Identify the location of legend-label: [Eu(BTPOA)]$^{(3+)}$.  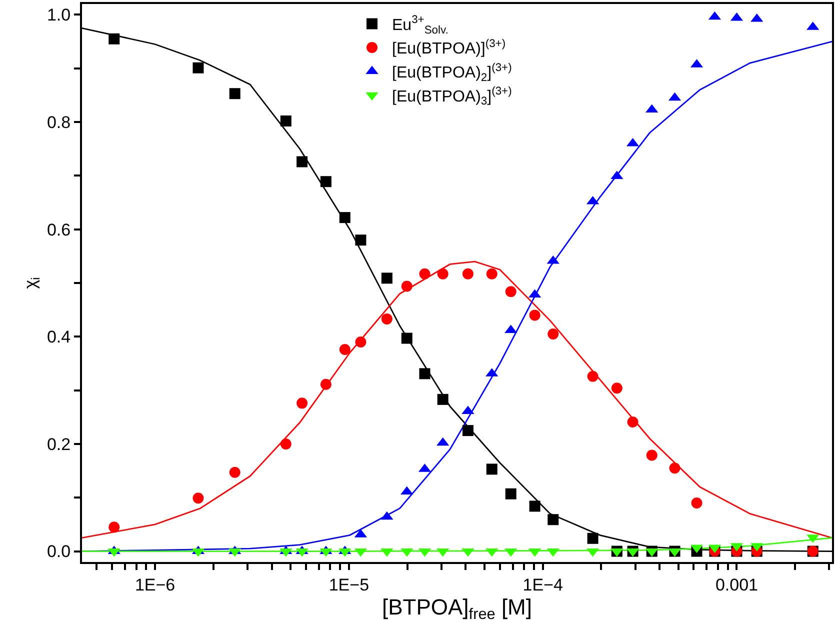
(449, 48).